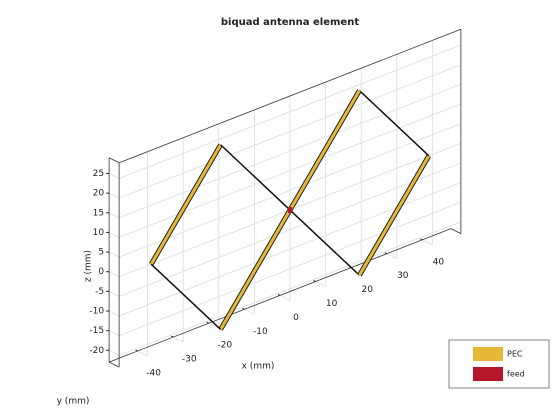 This screenshot has height=420, width=560. I want to click on z-tick-label: 15, so click(98, 213).